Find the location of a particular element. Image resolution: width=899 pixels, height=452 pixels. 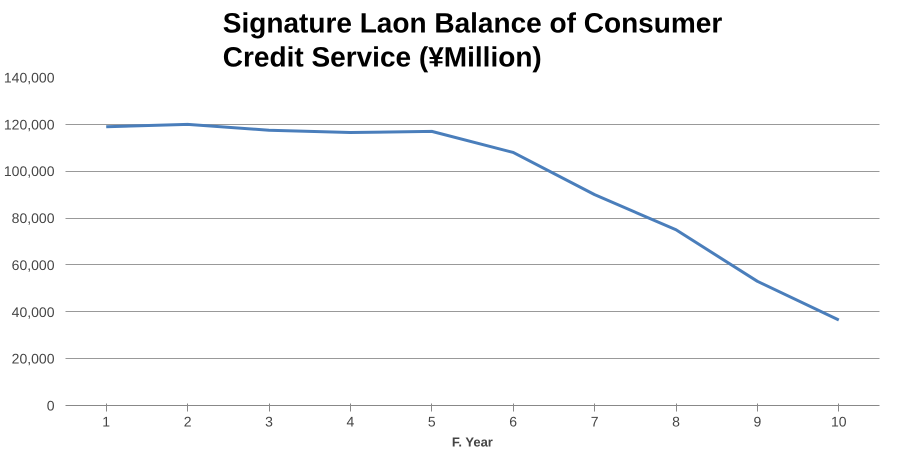

x-tick-label: 3 is located at coordinates (269, 422).